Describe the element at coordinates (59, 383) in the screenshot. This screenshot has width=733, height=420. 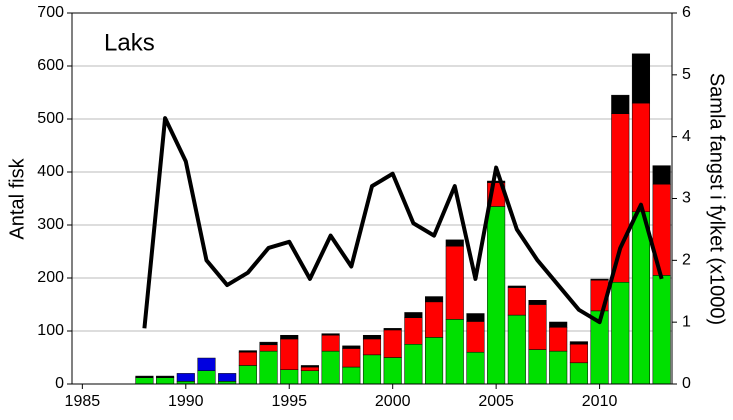
I see `y-tick-label: 0` at that location.